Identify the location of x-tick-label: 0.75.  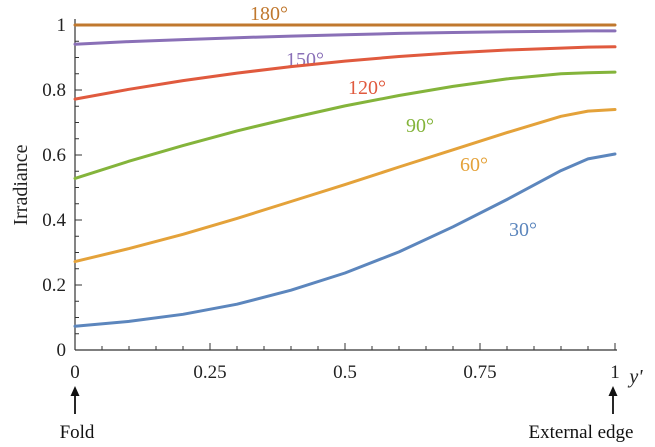
(479, 372).